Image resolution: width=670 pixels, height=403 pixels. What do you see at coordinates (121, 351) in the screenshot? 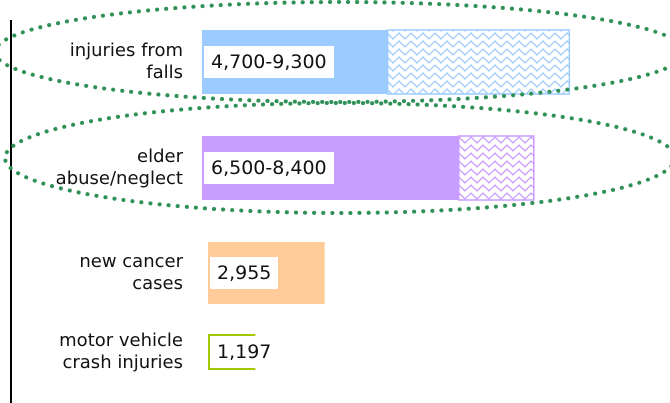
I see `category-label: motor vehicle crash injuries` at bounding box center [121, 351].